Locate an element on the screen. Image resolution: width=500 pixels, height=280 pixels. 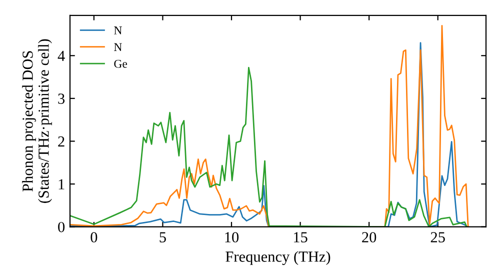
y-tick-label: 4 is located at coordinates (61, 55).